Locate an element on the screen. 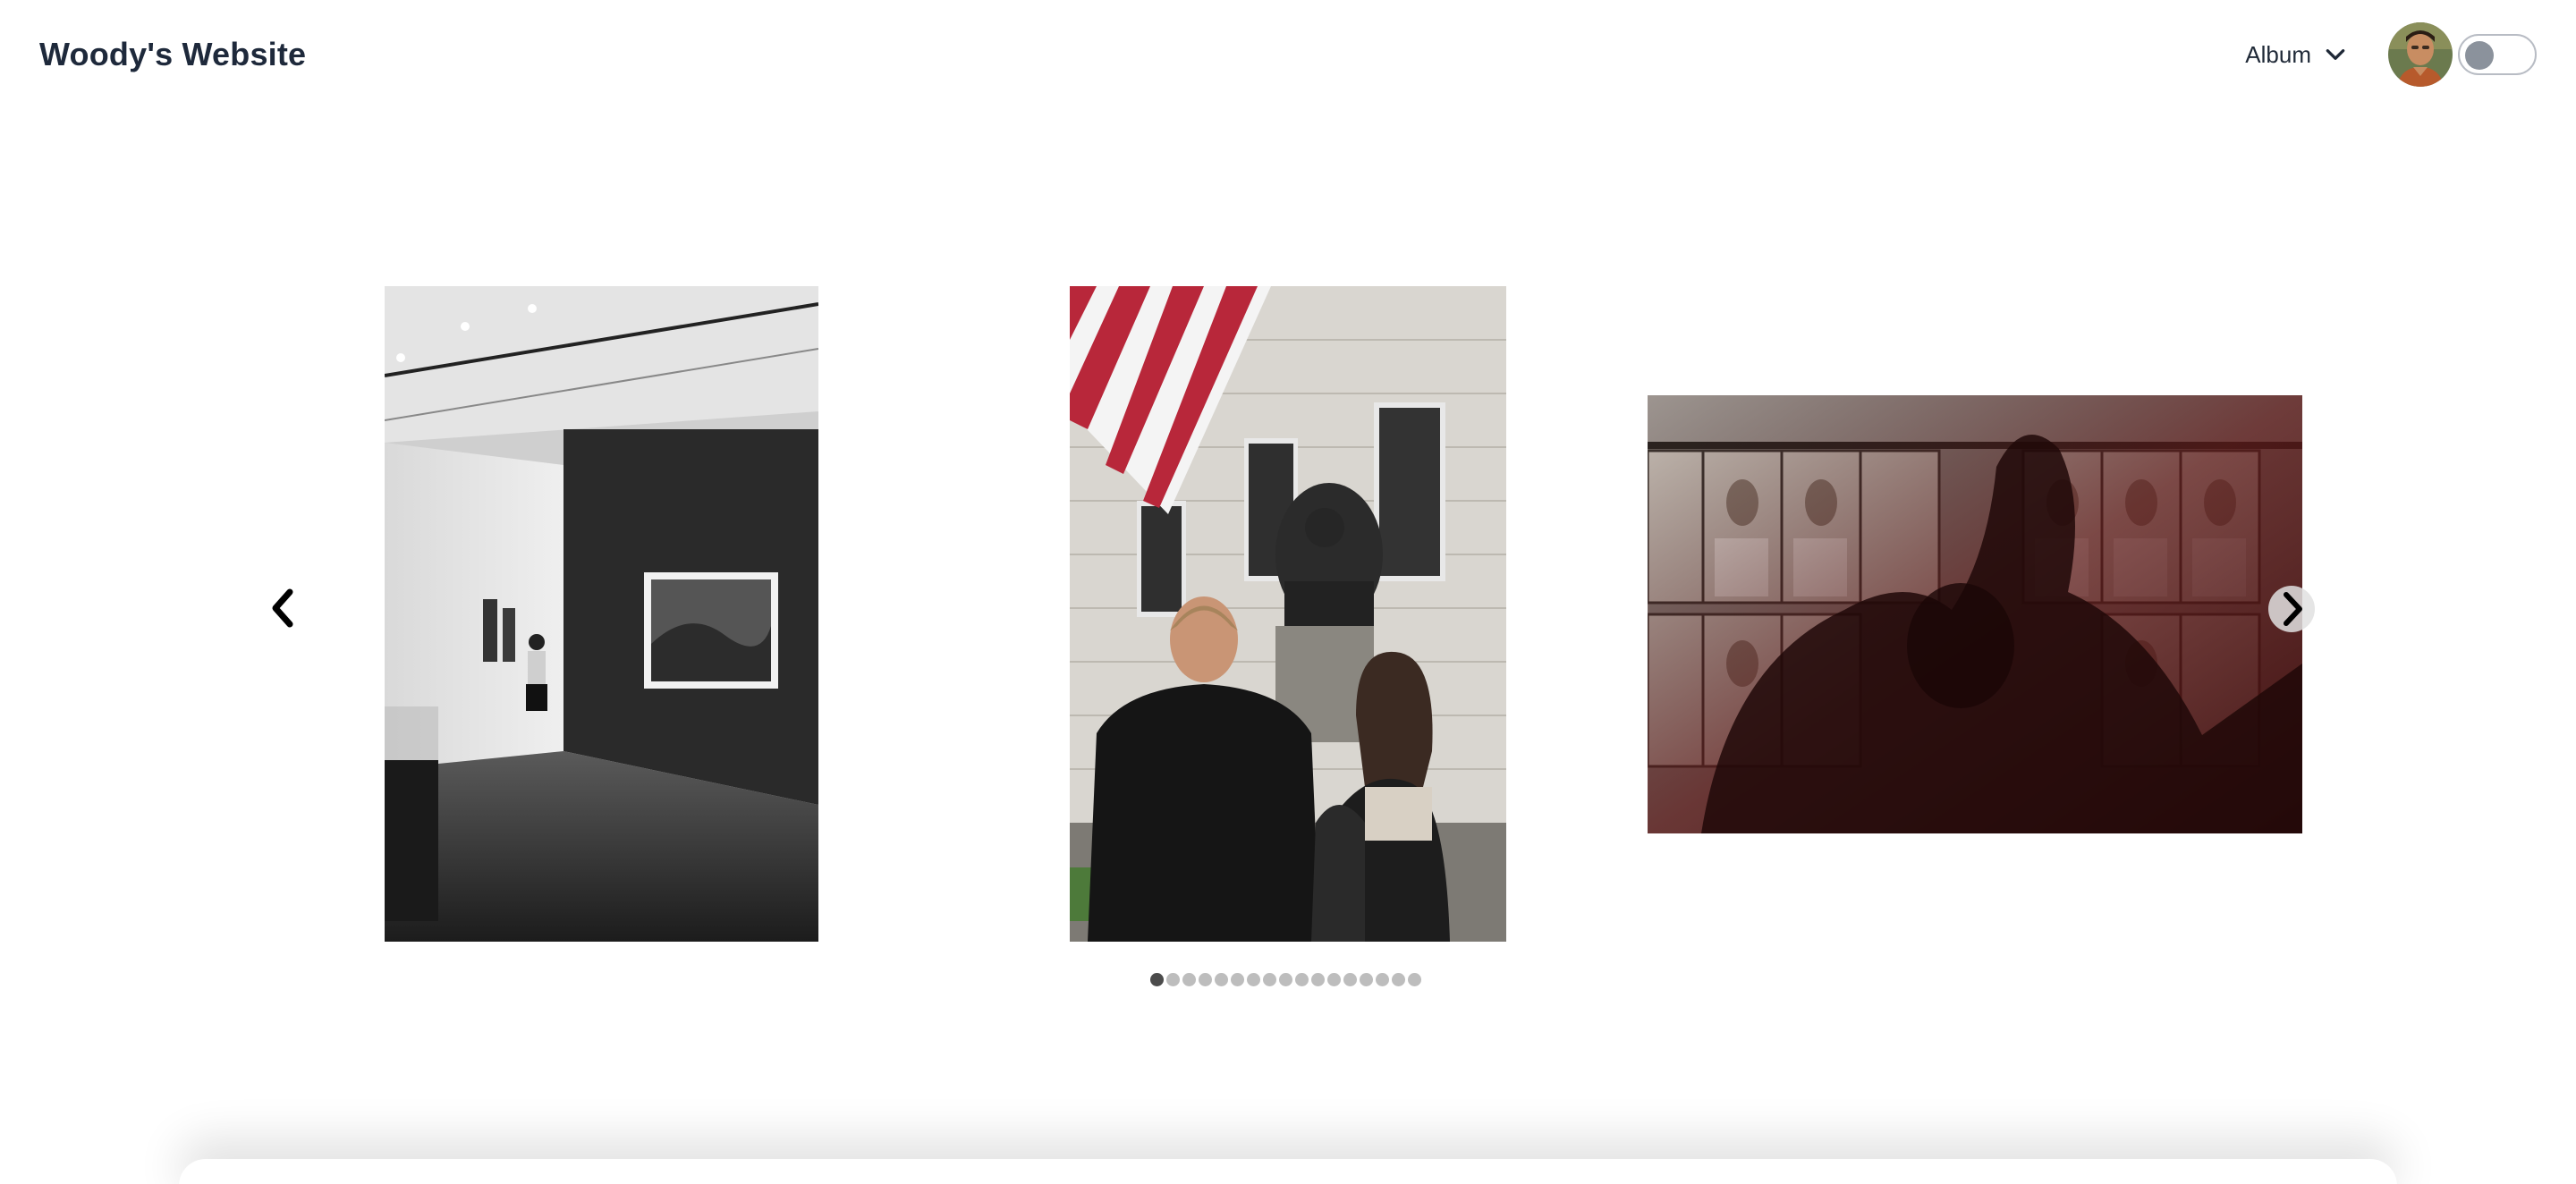  avatar is located at coordinates (2420, 54).